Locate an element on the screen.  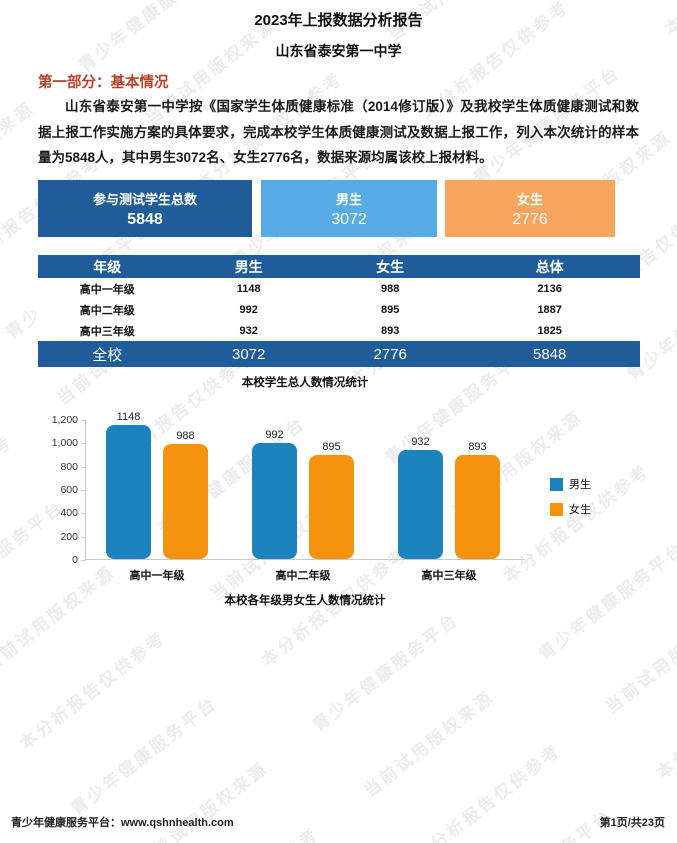
footer-page-number: 第1页/共23页 is located at coordinates (632, 823).